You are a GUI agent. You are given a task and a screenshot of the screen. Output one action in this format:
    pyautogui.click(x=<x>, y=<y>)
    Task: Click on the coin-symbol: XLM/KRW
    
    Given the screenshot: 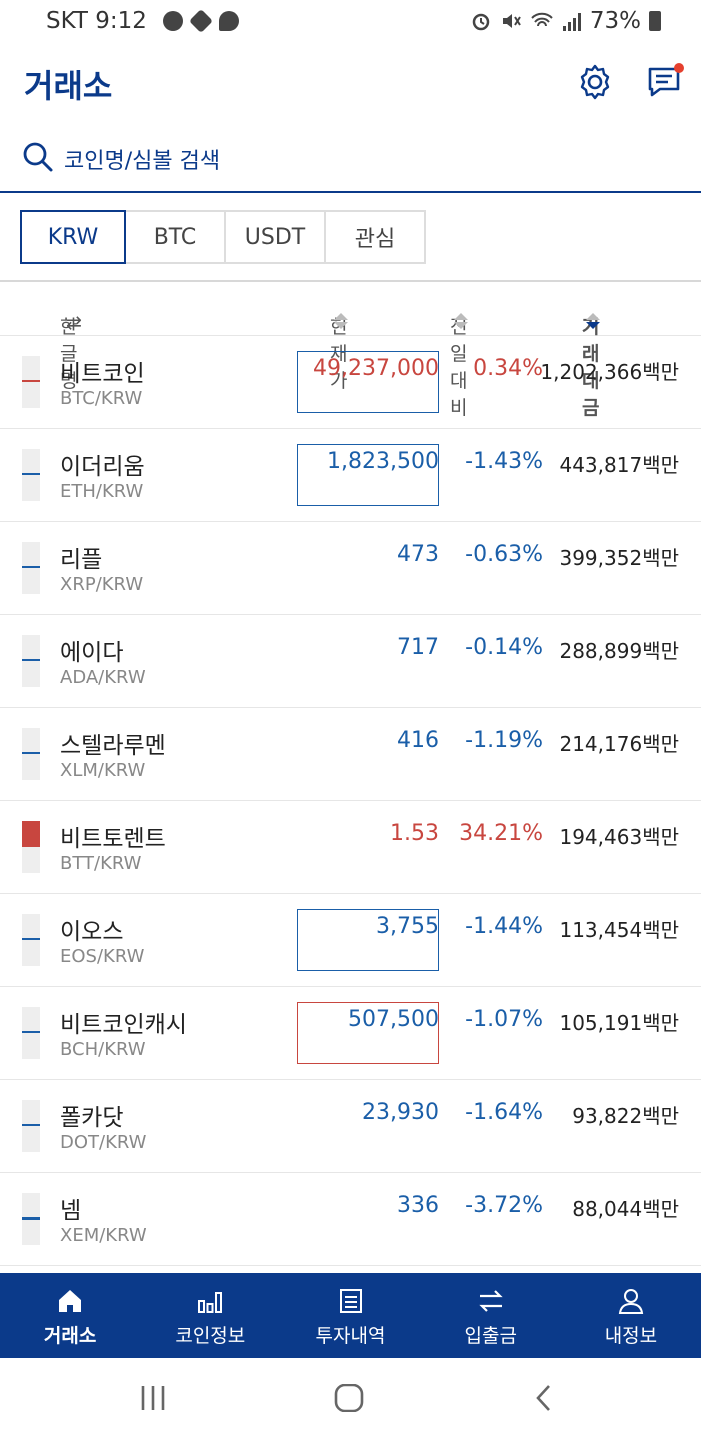 What is the action you would take?
    pyautogui.click(x=103, y=770)
    